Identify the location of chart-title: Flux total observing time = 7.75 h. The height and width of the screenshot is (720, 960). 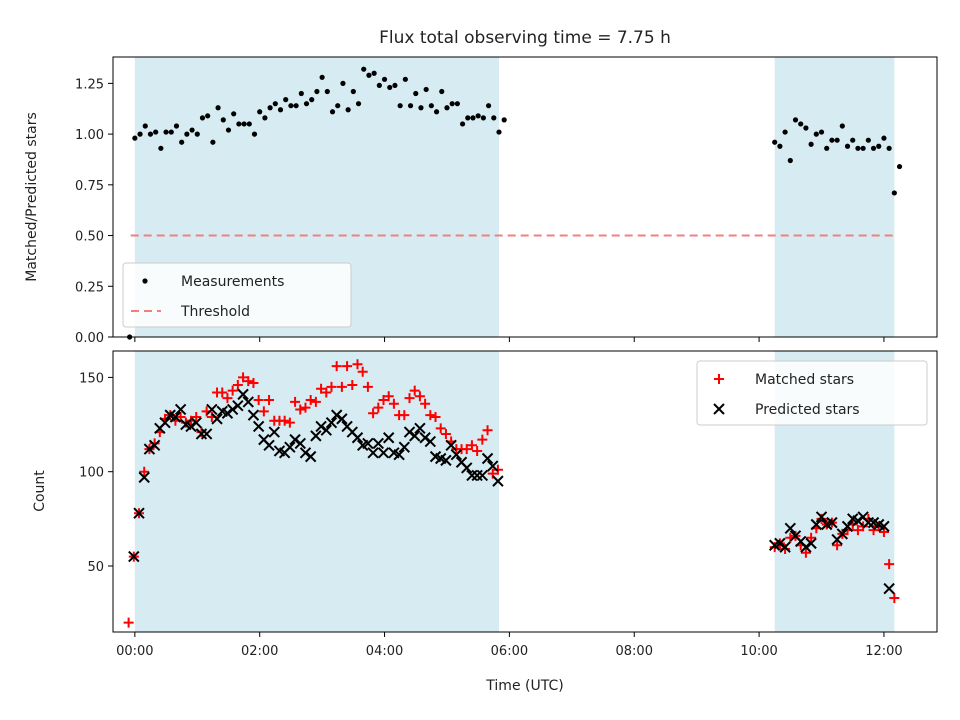
(525, 38).